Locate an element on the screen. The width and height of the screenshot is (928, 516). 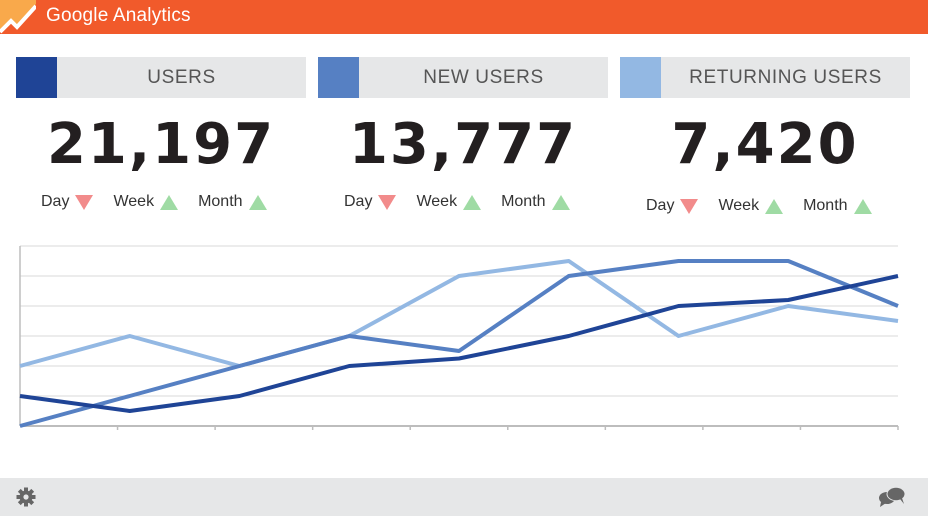
app-header: Google Analytics is located at coordinates (464, 17).